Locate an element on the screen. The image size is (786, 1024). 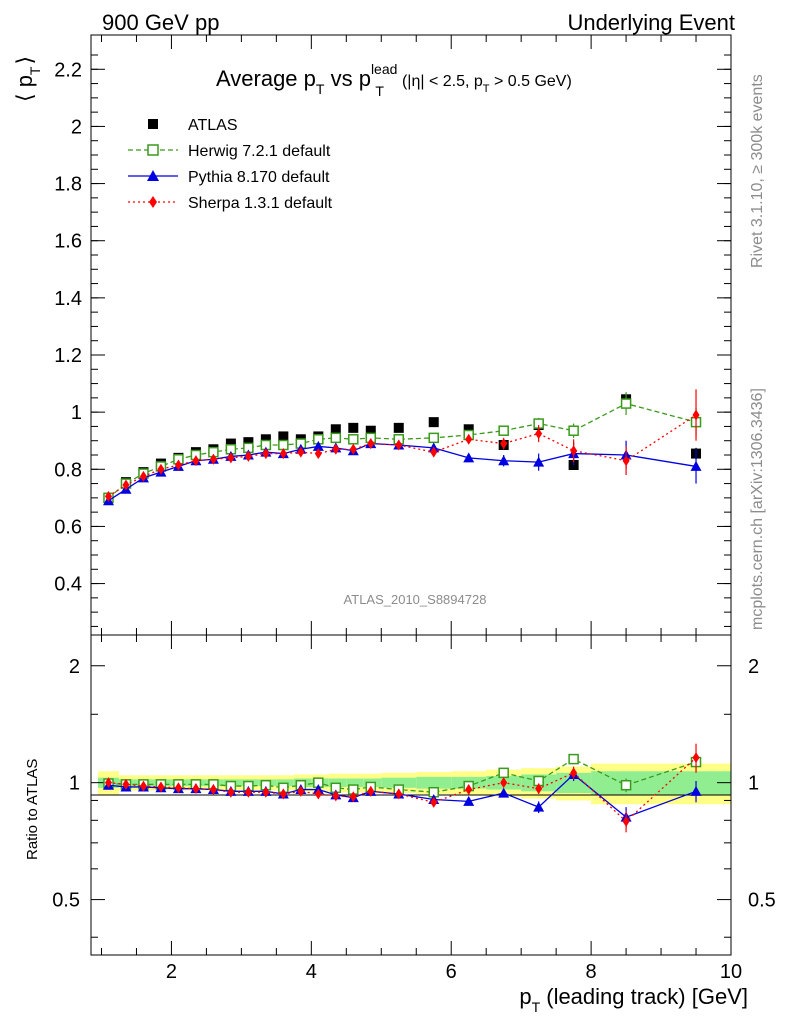
x-tick-label: 8 is located at coordinates (591, 972).